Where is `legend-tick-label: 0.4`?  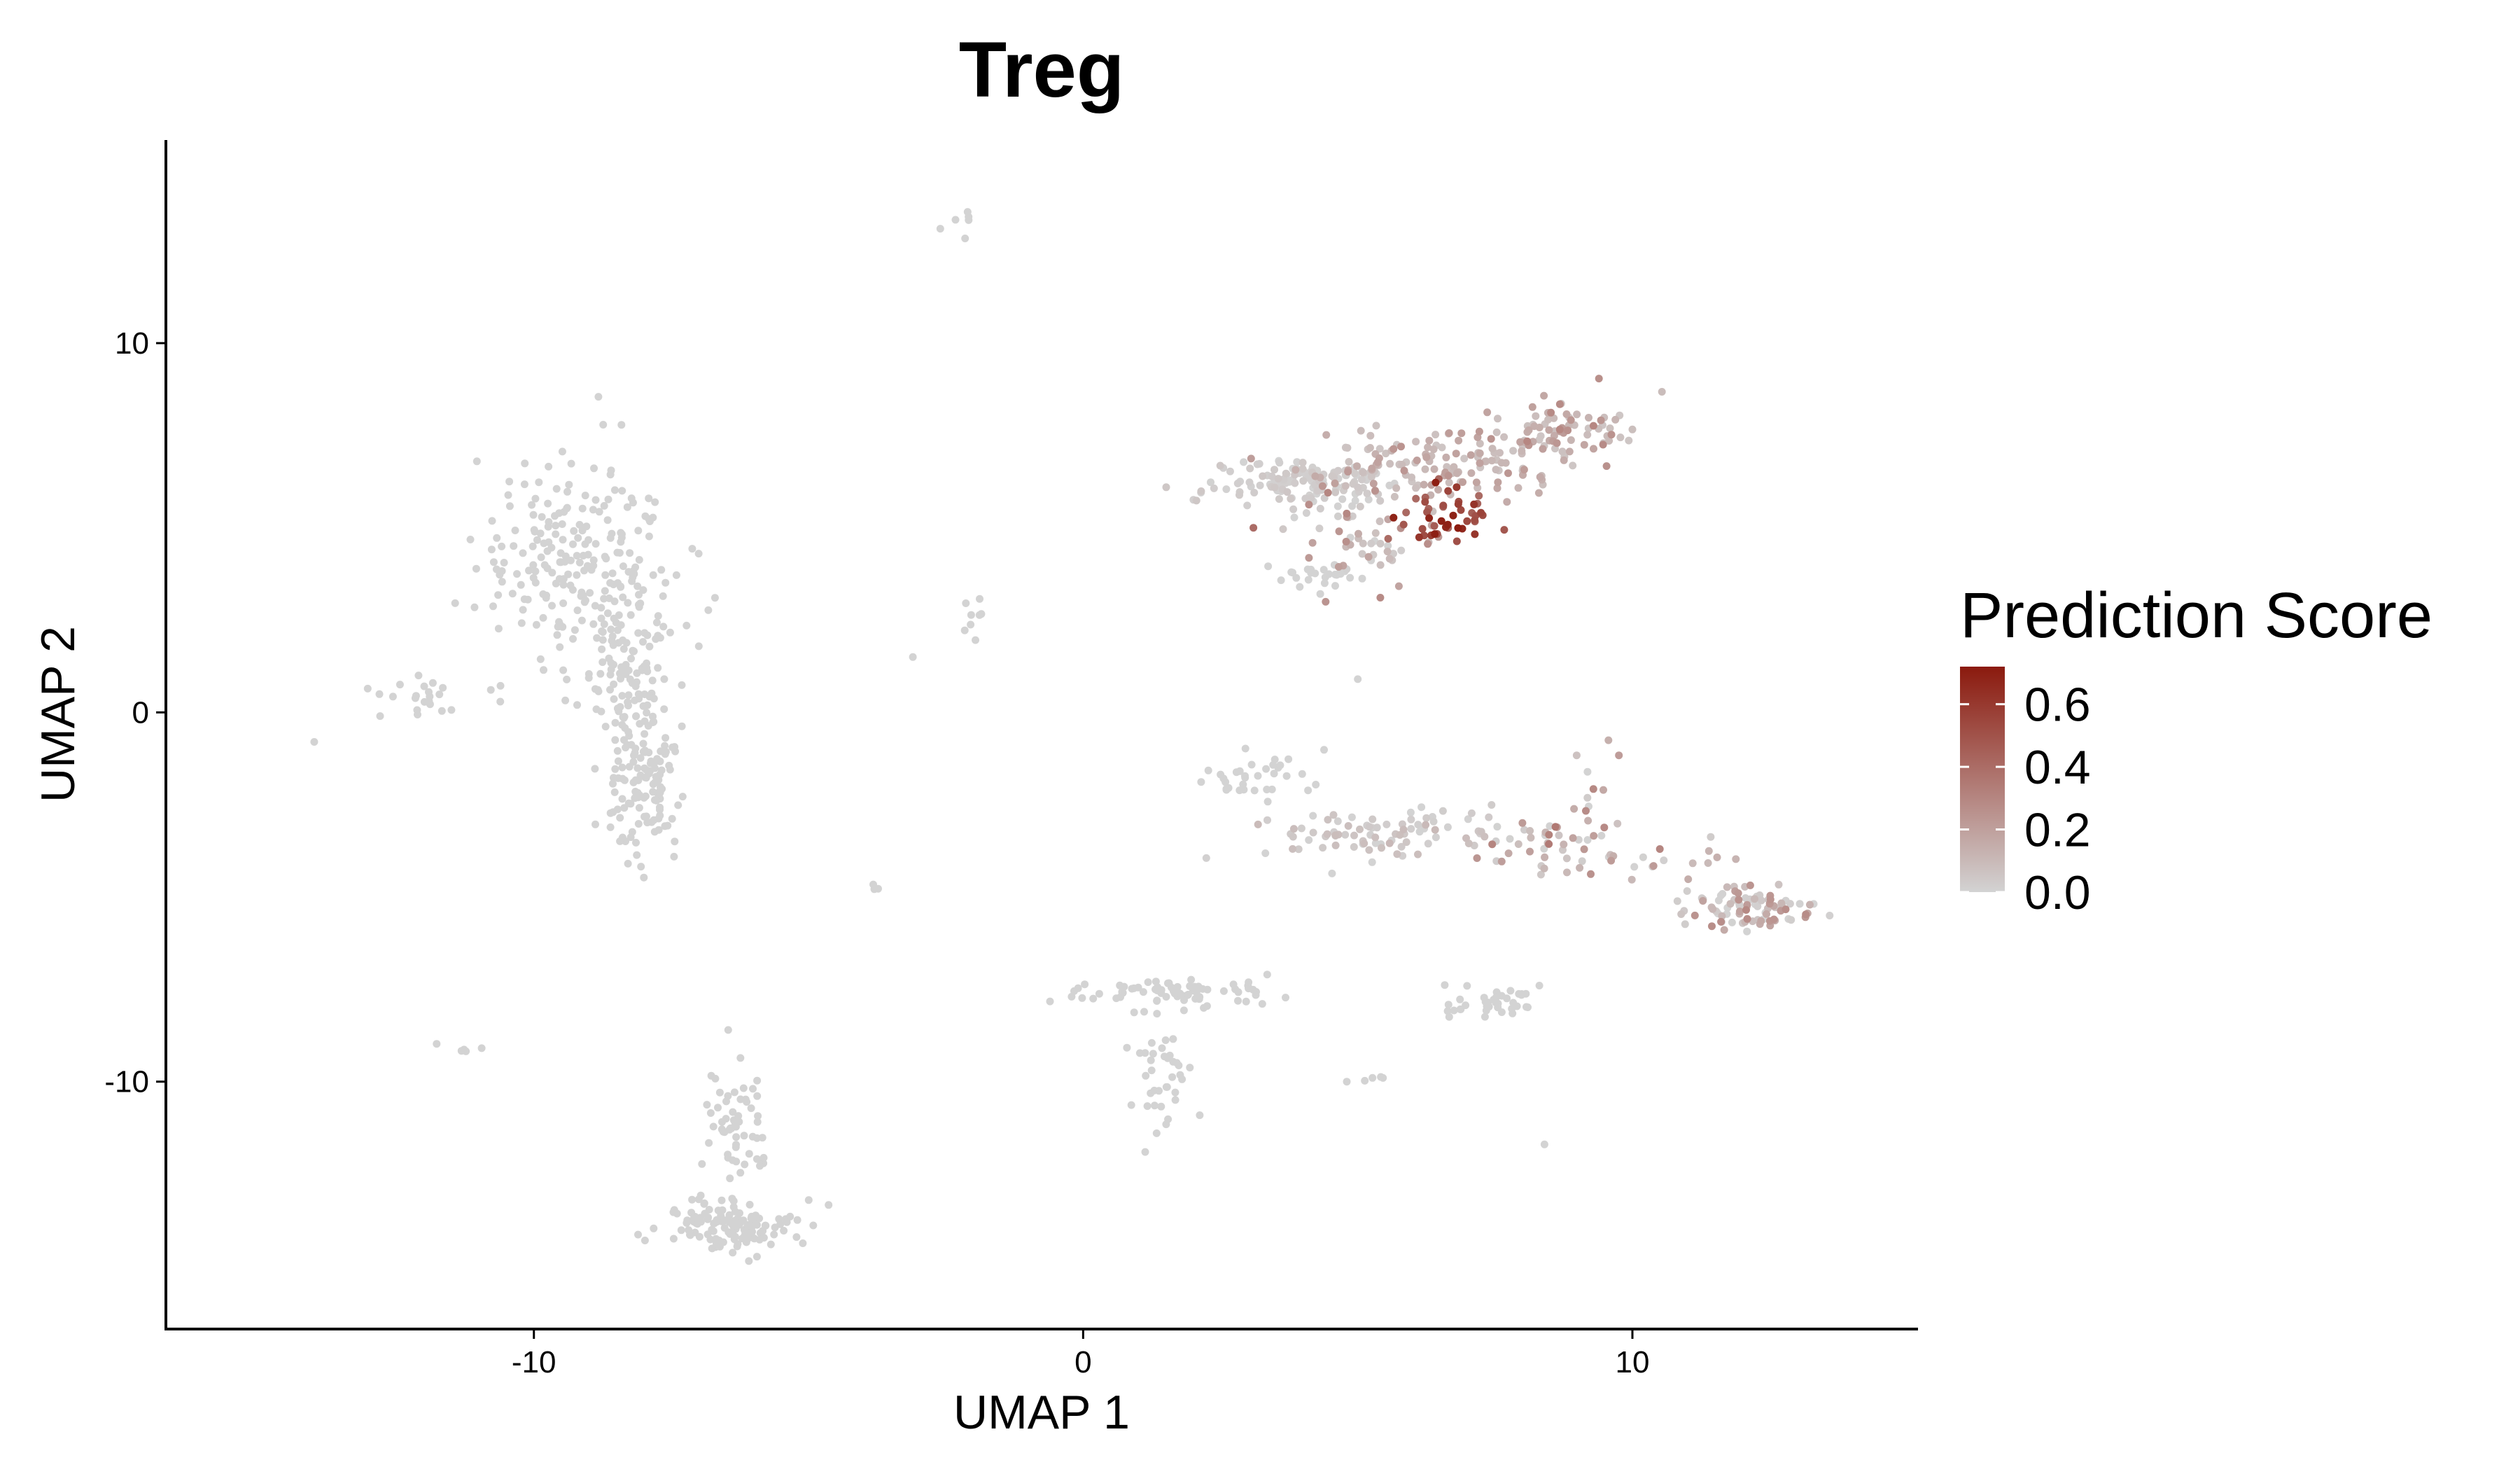
legend-tick-label: 0.4 is located at coordinates (2057, 767).